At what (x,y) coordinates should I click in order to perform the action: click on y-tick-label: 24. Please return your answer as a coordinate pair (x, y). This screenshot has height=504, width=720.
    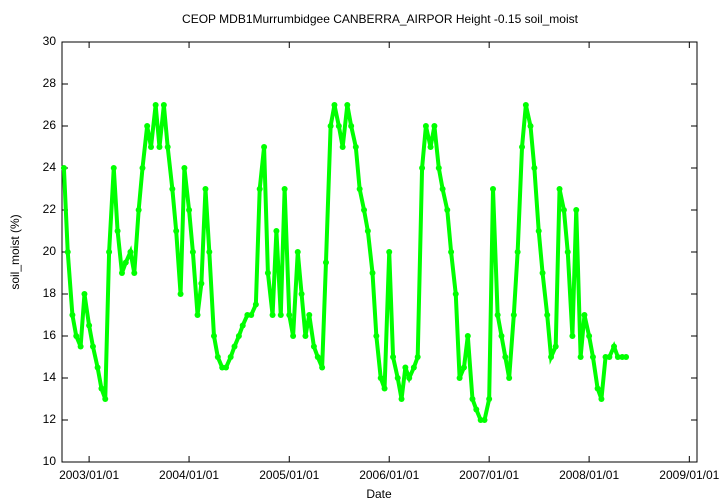
    Looking at the image, I should click on (50, 167).